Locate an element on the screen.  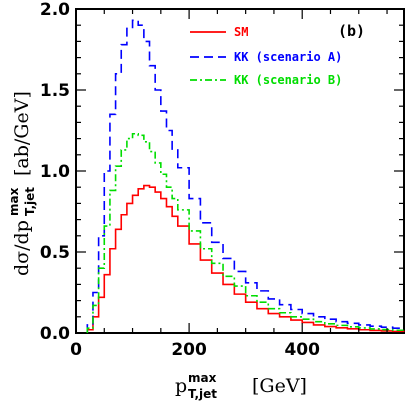
x-axis-title: p max T,jet [GeV] is located at coordinates (241, 386).